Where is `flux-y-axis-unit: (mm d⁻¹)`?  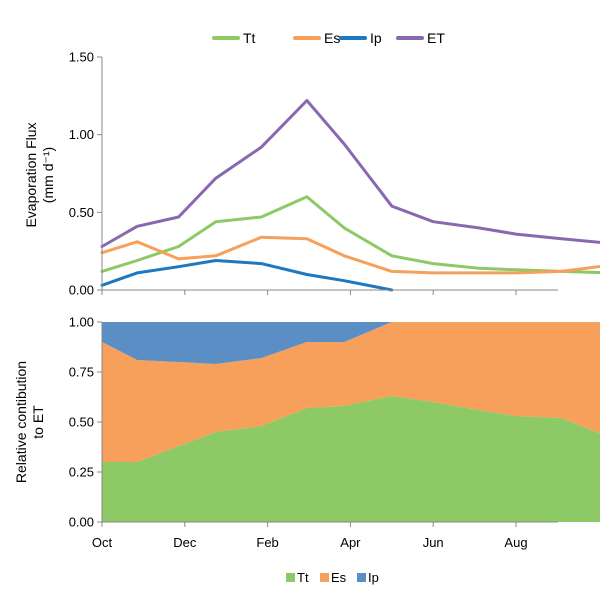
flux-y-axis-unit: (mm d⁻¹) is located at coordinates (48, 175).